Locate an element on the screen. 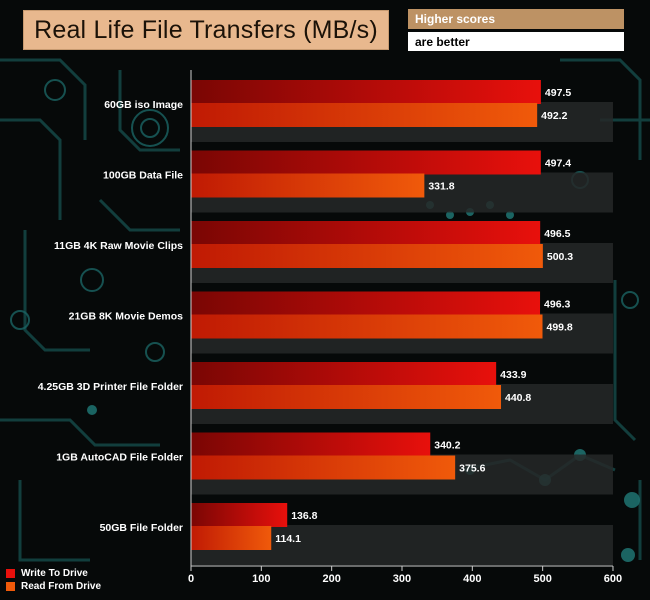 This screenshot has height=600, width=650. data-label: 496.5 is located at coordinates (557, 234).